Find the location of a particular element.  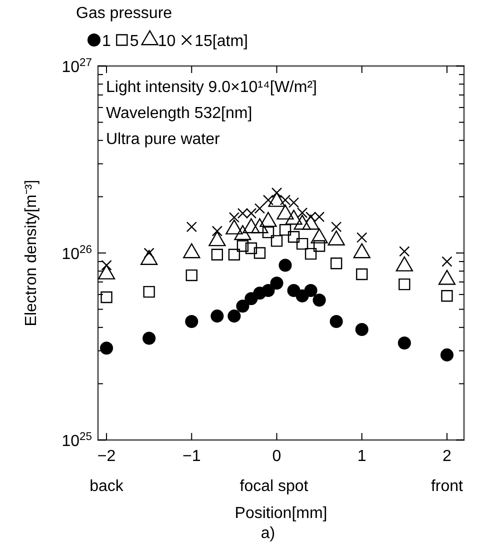

x-tick-label: 1 is located at coordinates (361, 456).